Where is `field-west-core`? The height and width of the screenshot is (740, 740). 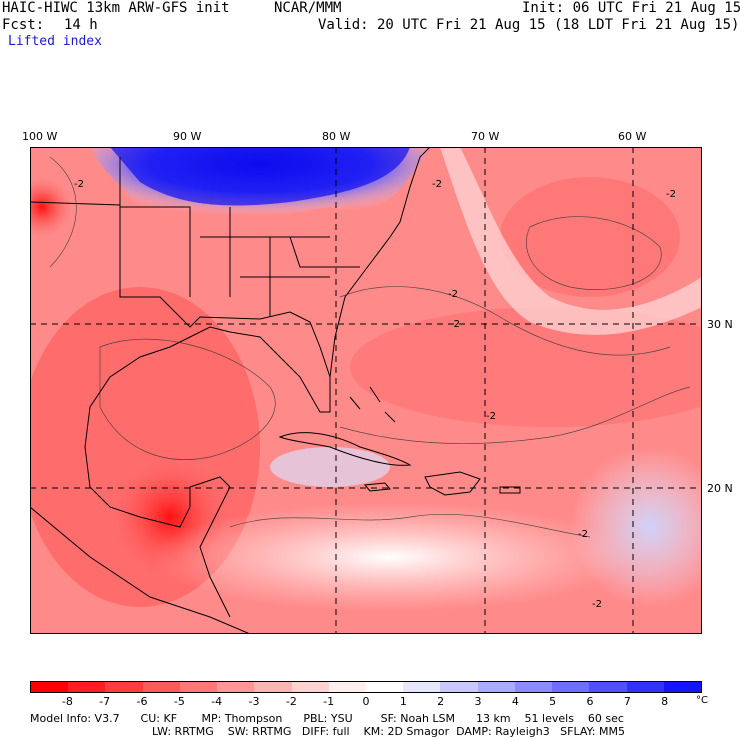
field-west-core is located at coordinates (51, 207).